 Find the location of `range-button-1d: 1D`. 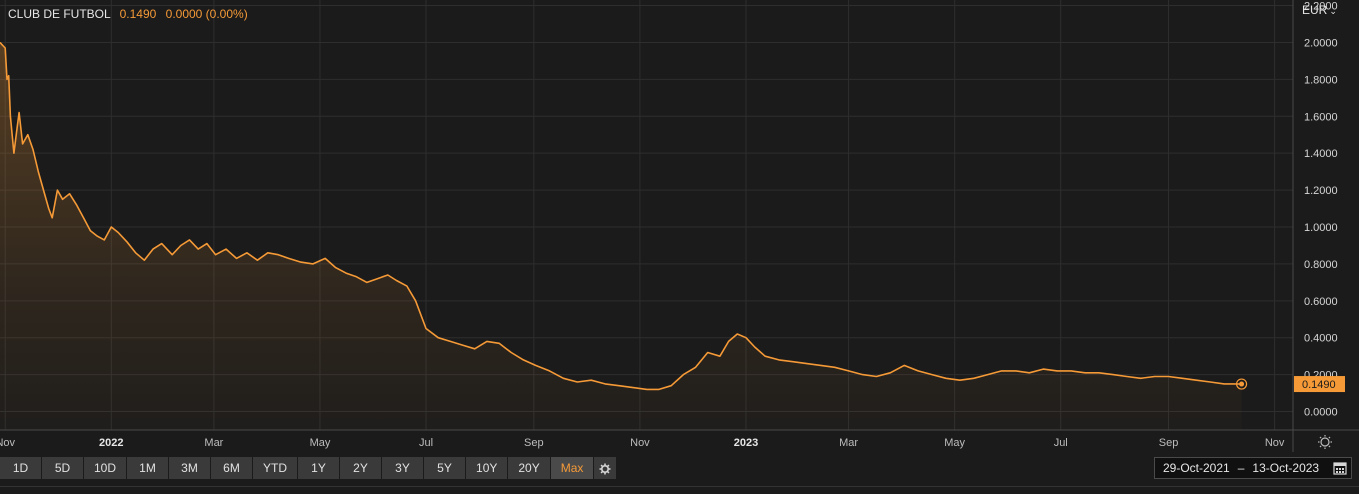

range-button-1d: 1D is located at coordinates (20, 468).